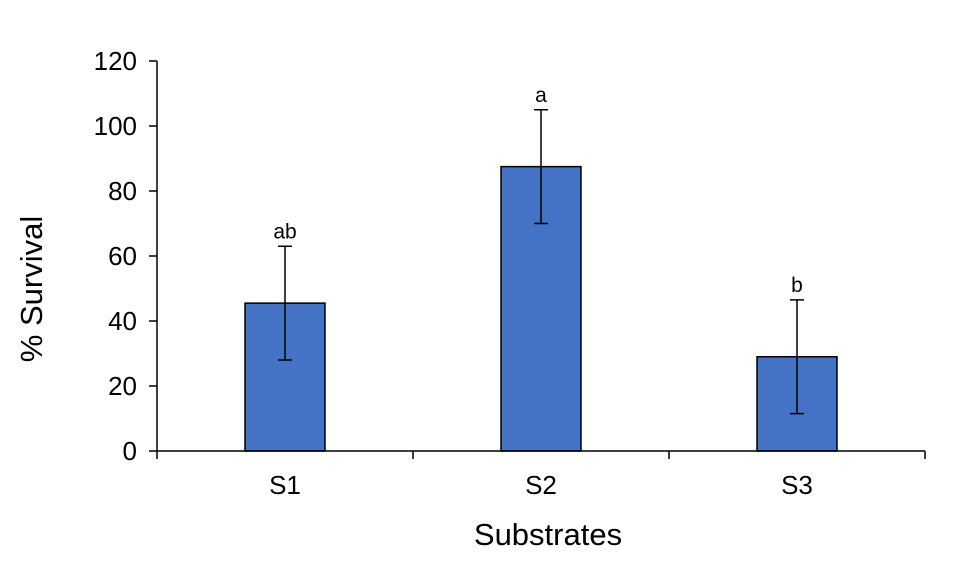 Image resolution: width=979 pixels, height=561 pixels. Describe the element at coordinates (797, 285) in the screenshot. I see `significance-label-s3: b` at that location.